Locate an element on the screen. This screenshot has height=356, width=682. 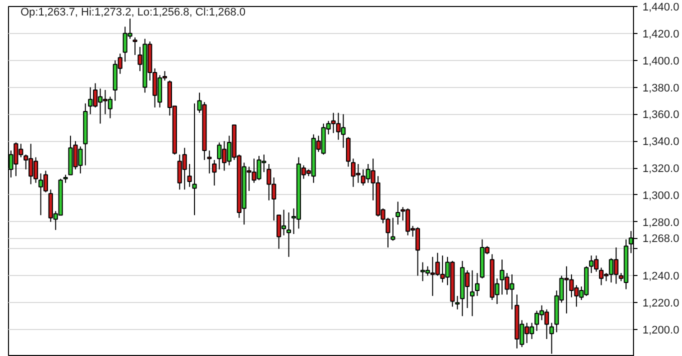
y-tick-label: 1,220.0 is located at coordinates (661, 304).